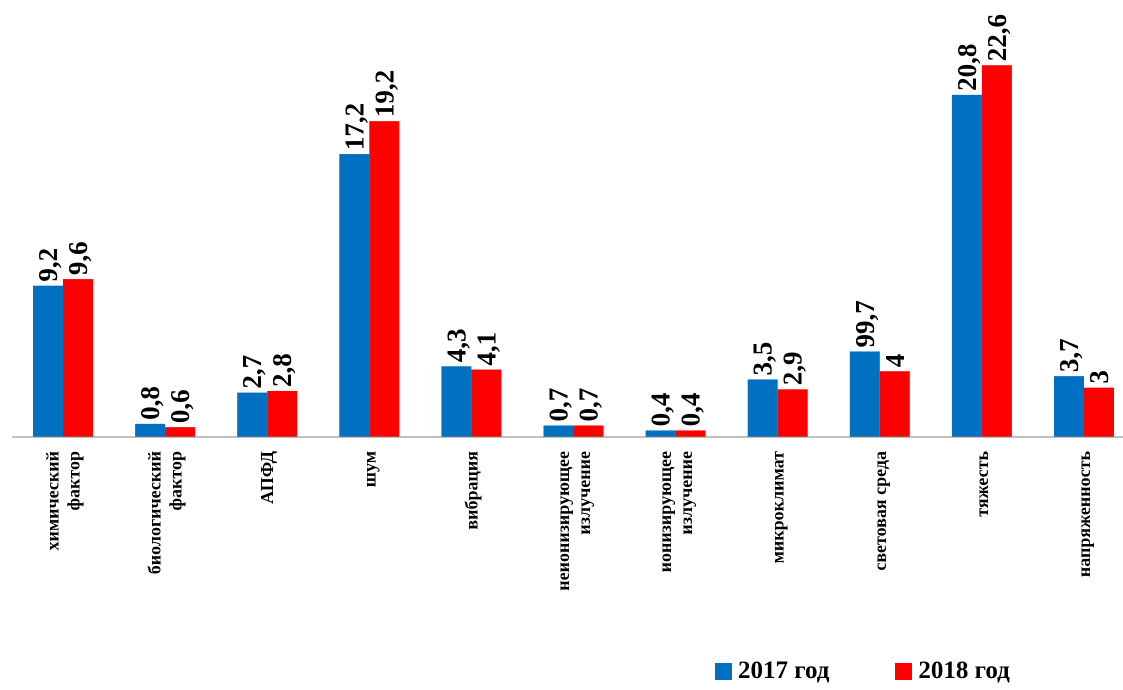 The width and height of the screenshot is (1123, 690). I want to click on bar-2018-напряженность, so click(1099, 412).